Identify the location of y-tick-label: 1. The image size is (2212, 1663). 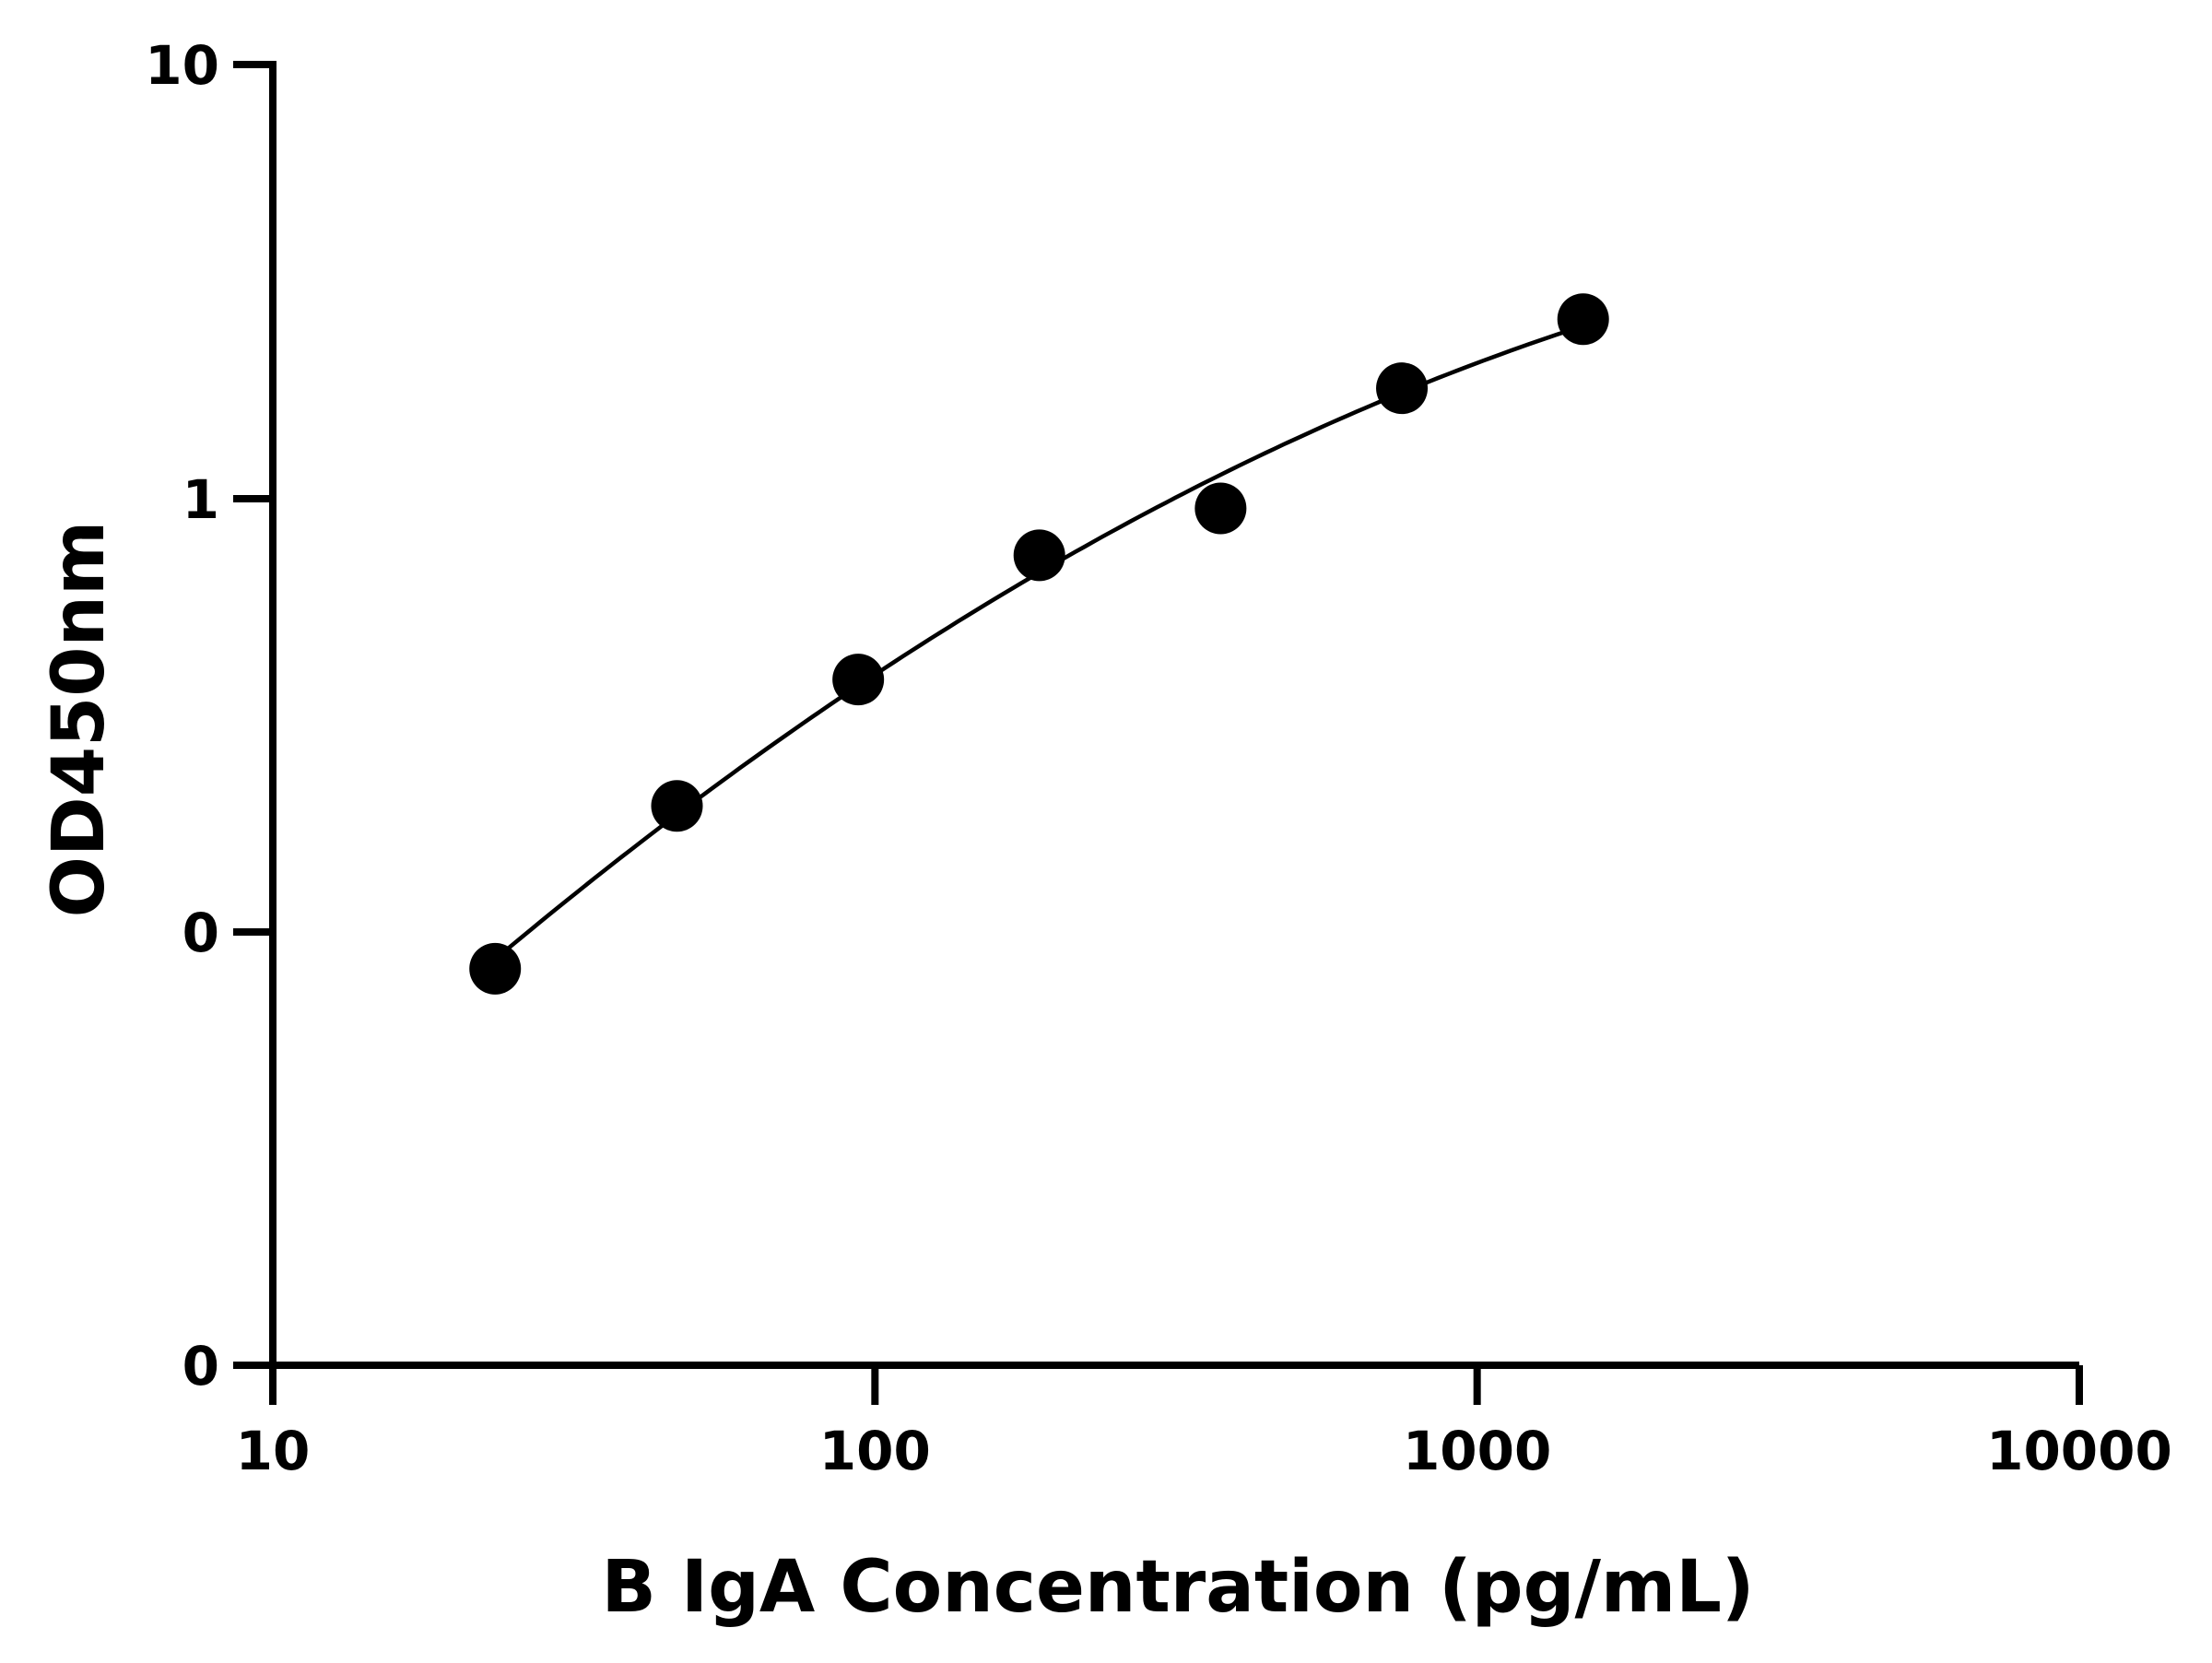
(200, 499).